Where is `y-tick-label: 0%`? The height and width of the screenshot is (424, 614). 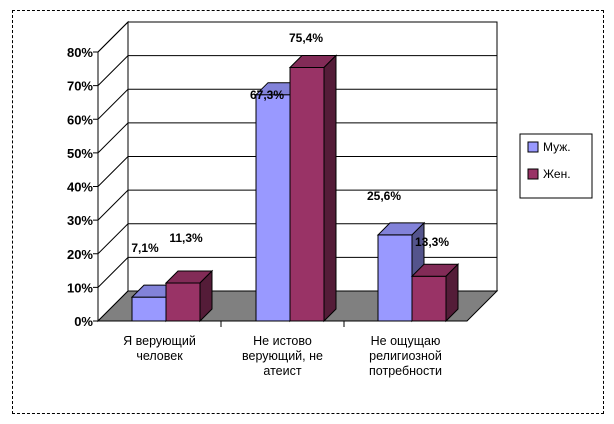
y-tick-label: 0% is located at coordinates (83, 321).